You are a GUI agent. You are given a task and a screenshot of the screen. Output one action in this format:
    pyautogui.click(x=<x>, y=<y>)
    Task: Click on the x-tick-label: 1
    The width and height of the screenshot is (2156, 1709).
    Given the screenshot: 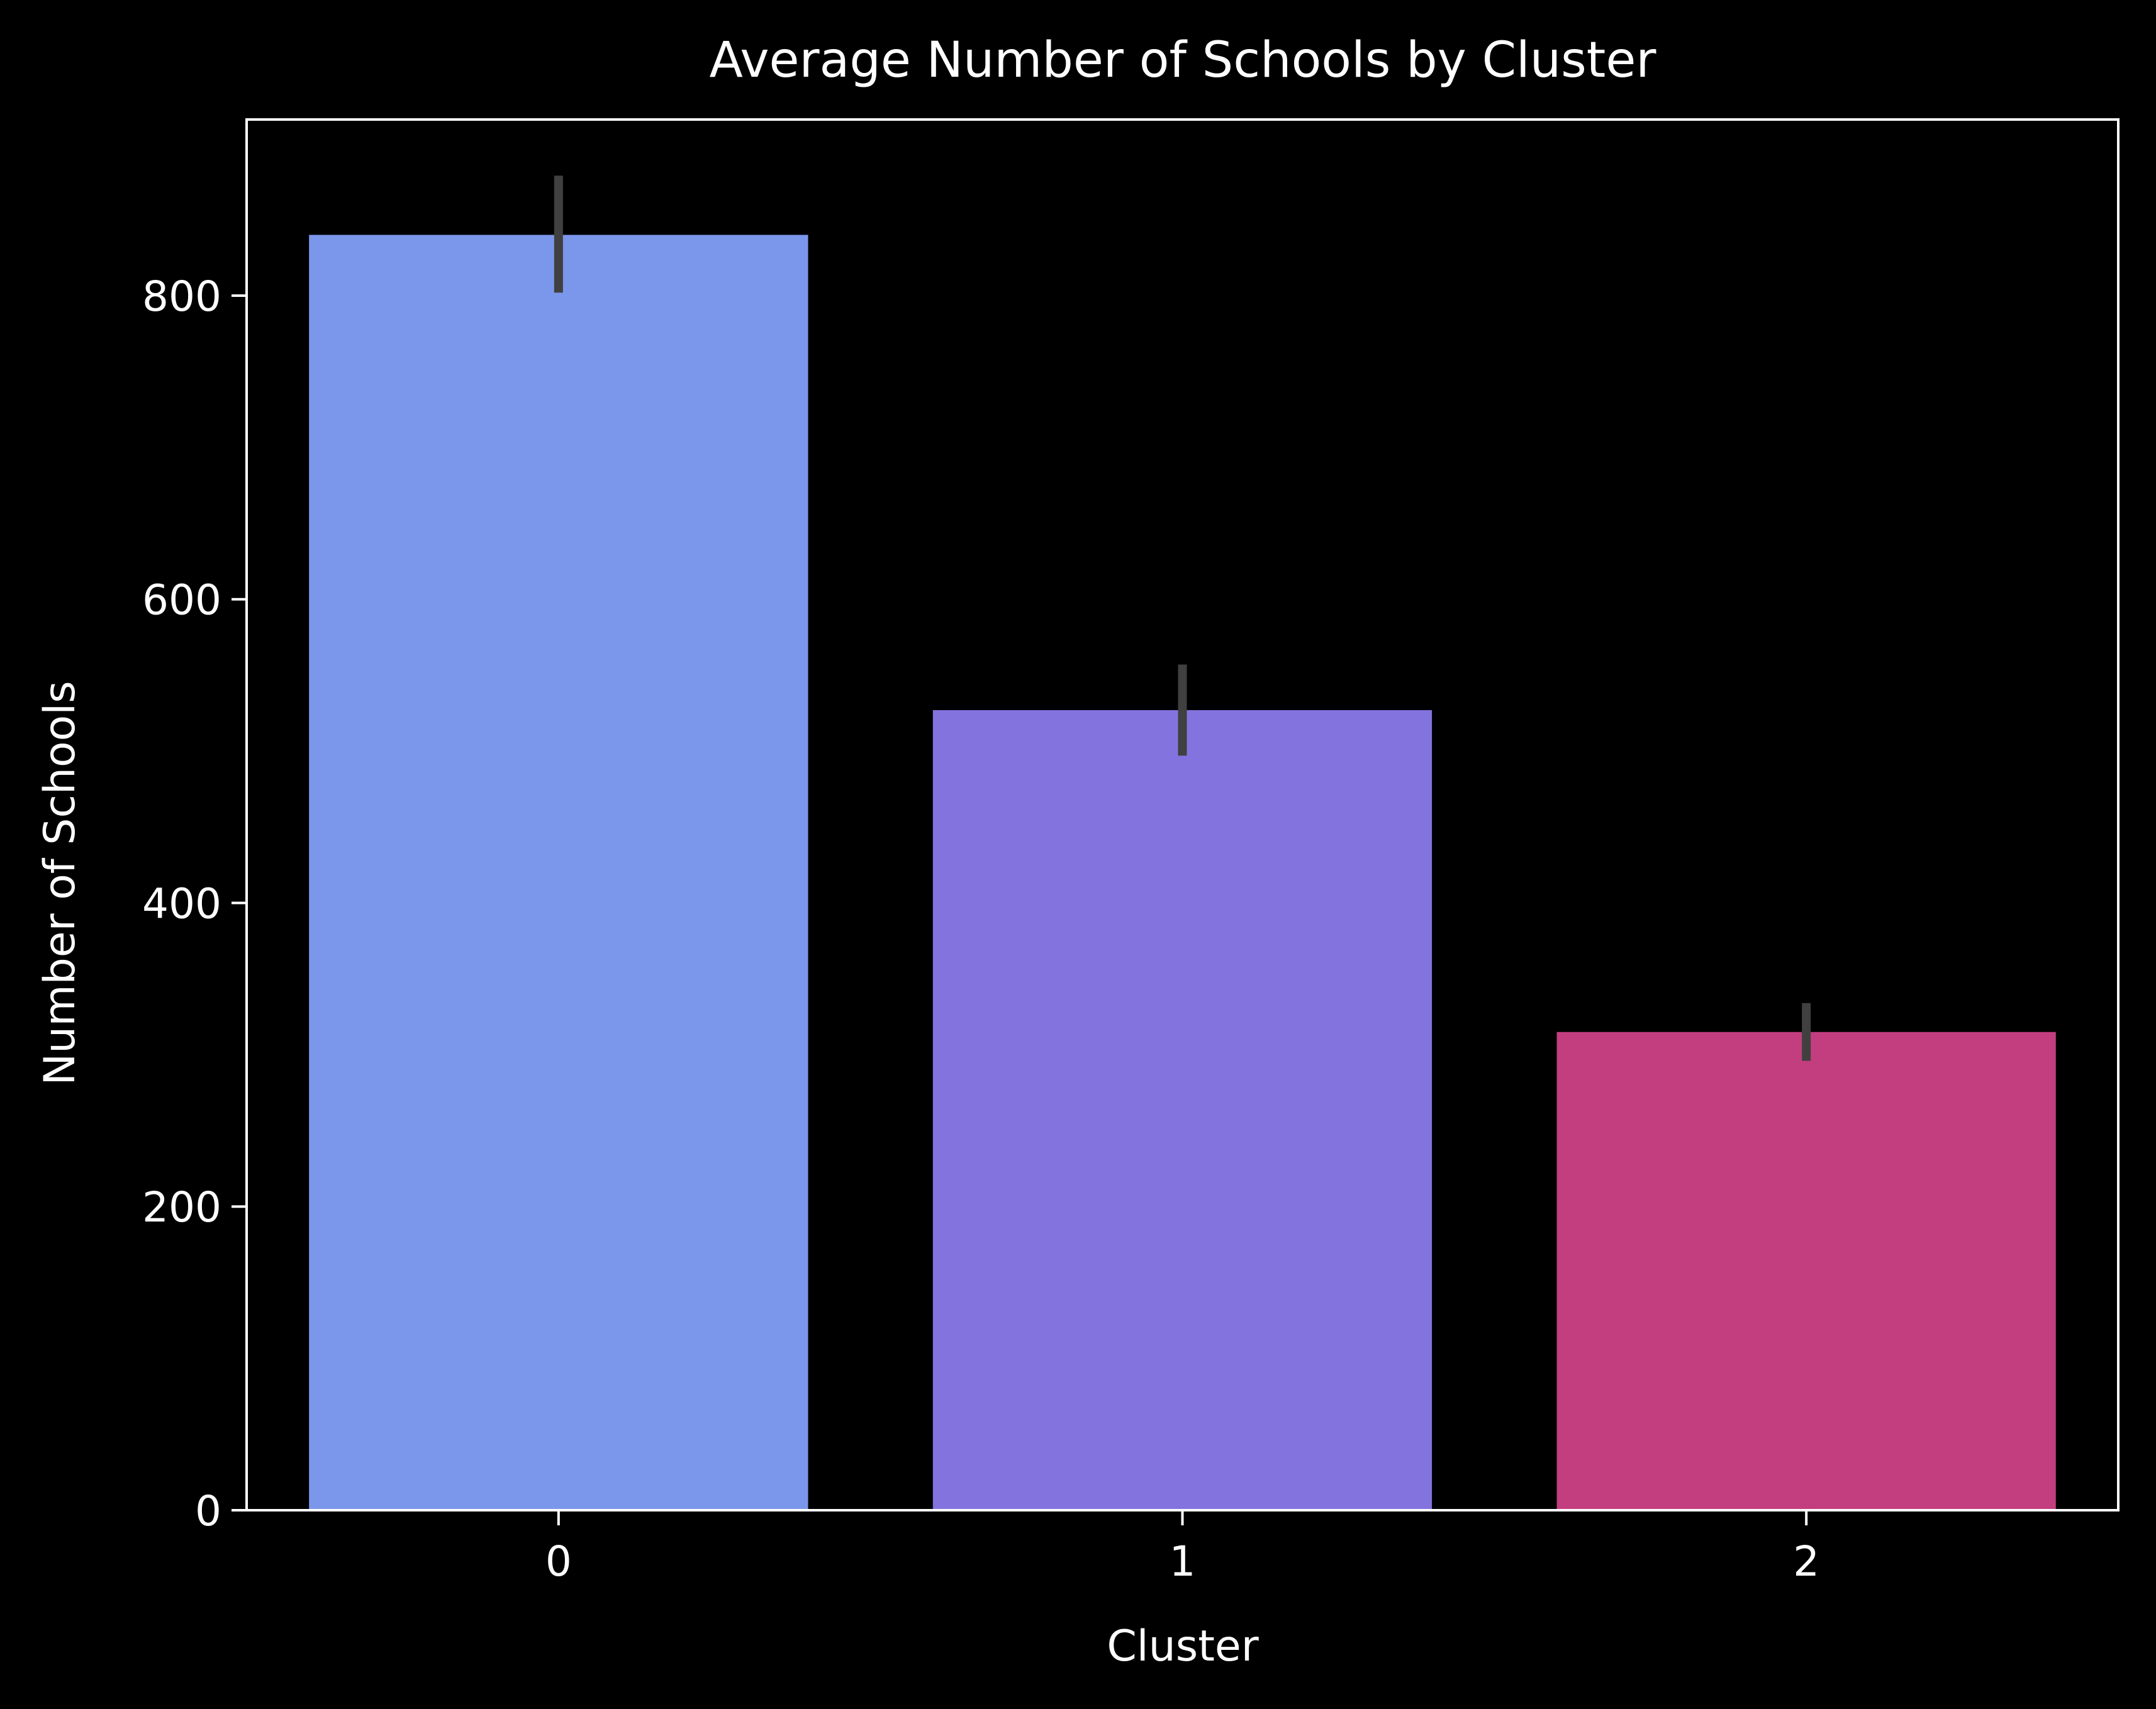 What is the action you would take?
    pyautogui.click(x=1183, y=1561)
    